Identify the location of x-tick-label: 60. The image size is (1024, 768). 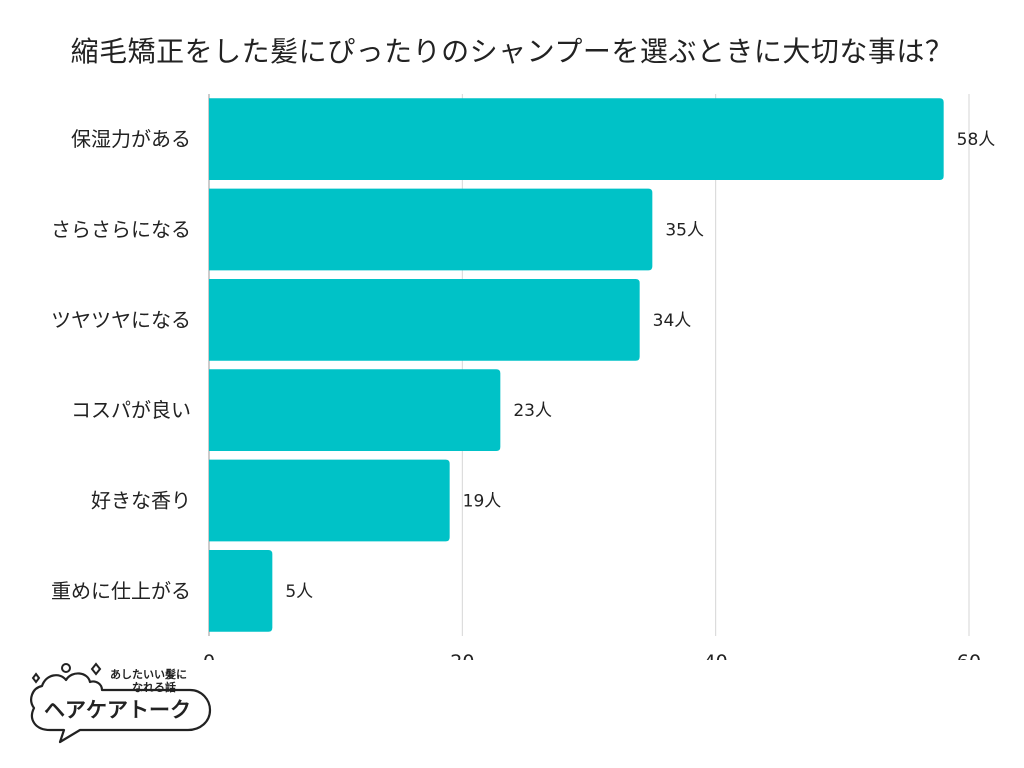
(969, 655).